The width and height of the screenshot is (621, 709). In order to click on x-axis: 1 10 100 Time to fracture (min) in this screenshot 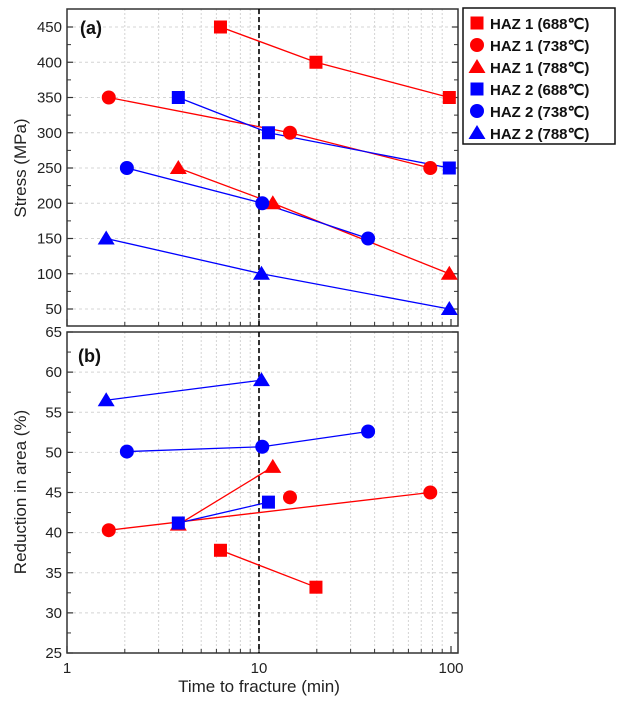, I will do `click(263, 678)`.